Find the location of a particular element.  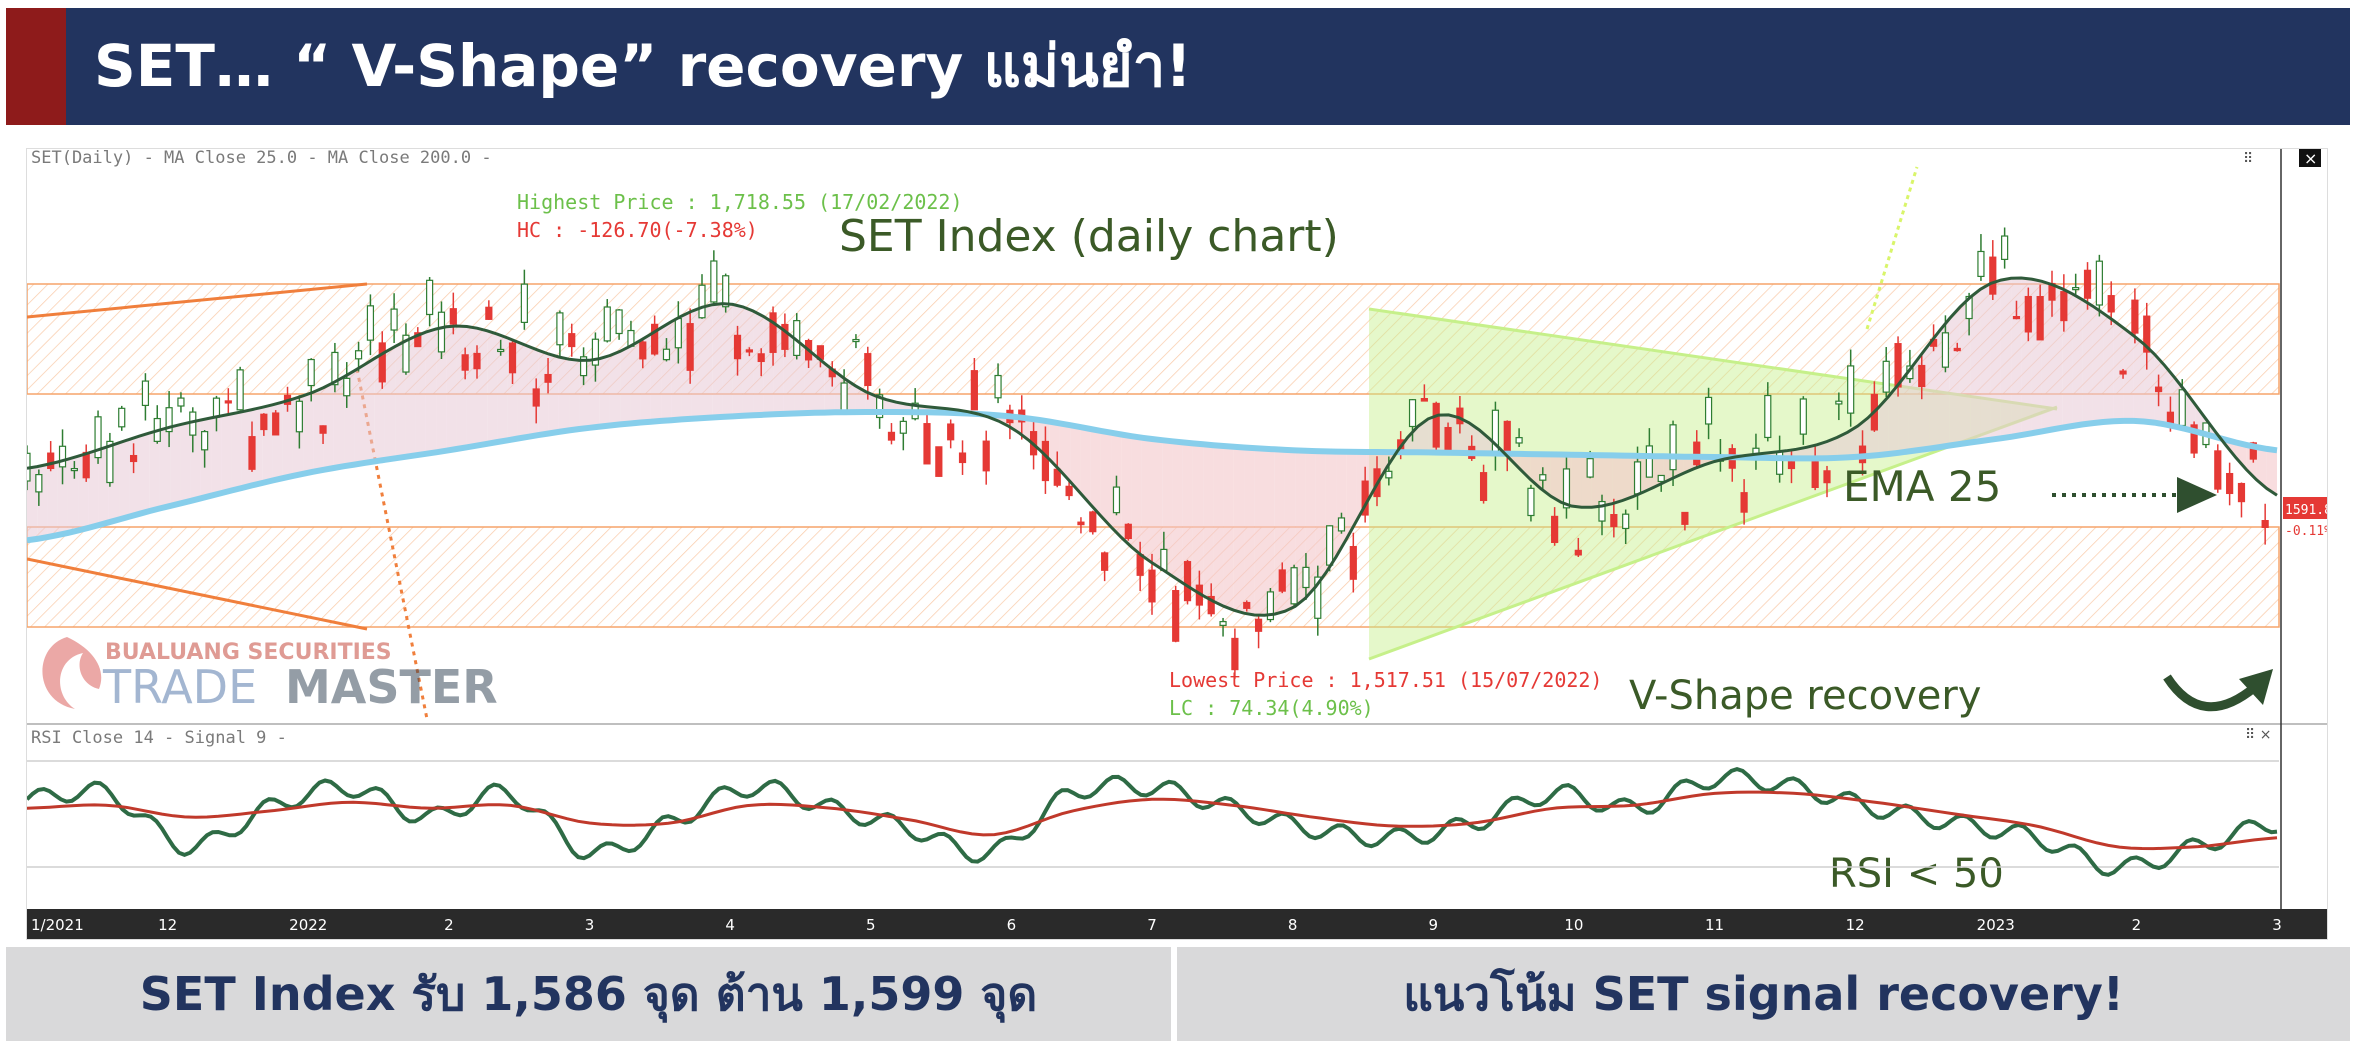

watermark-line1: BUALUANG SECURITIES is located at coordinates (248, 652).